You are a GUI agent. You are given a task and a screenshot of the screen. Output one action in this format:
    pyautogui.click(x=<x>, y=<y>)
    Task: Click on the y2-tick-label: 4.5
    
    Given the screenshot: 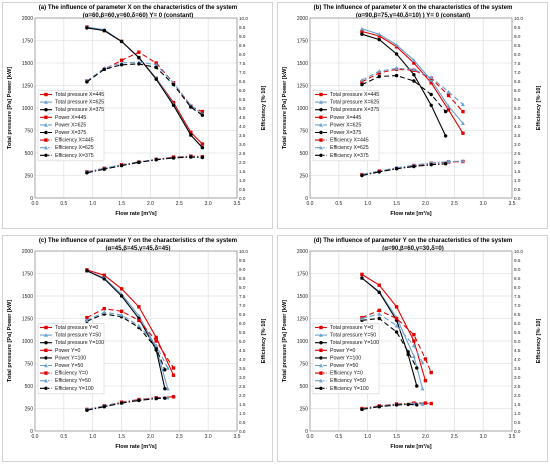 What is the action you would take?
    pyautogui.click(x=517, y=350)
    